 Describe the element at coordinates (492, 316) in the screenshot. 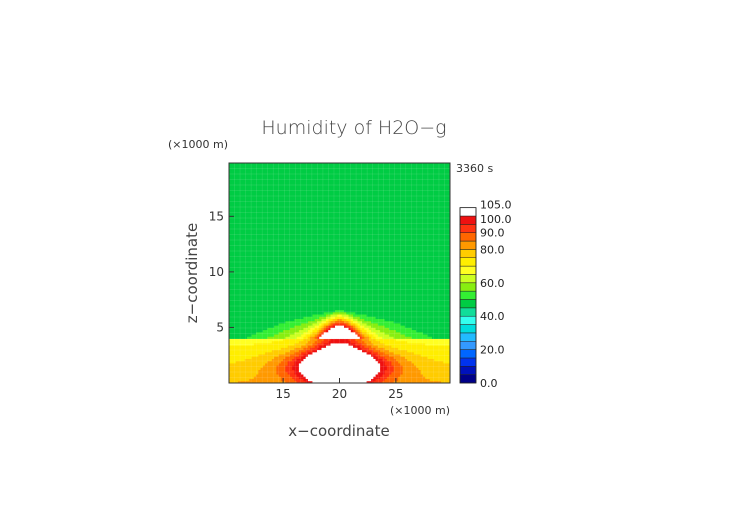

I see `colorbar-label: 40.0` at that location.